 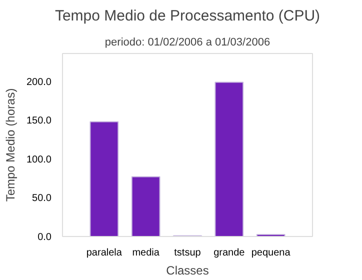 What do you see at coordinates (187, 42) in the screenshot?
I see `chart-subtitle: periodo: 01/02/2006 a 01/03/2006` at bounding box center [187, 42].